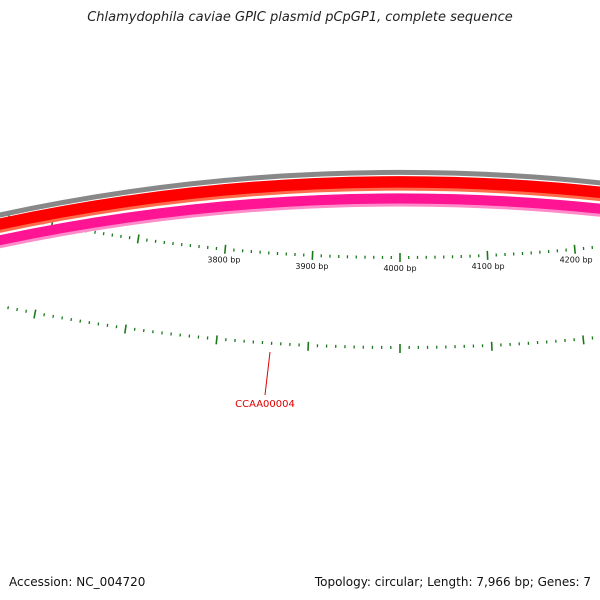  Describe the element at coordinates (267, 373) in the screenshot. I see `gene-label-leader-line` at that location.